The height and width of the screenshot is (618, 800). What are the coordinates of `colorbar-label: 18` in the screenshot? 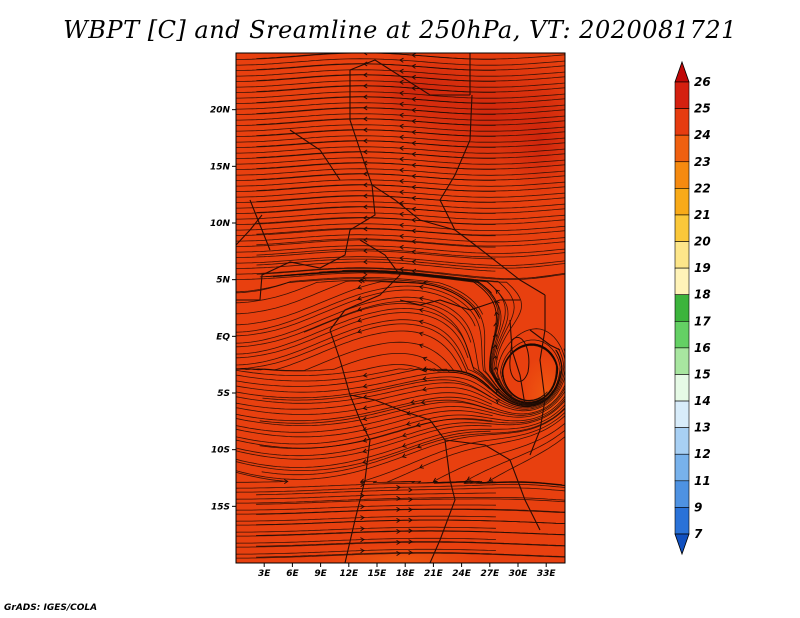 It's located at (702, 295).